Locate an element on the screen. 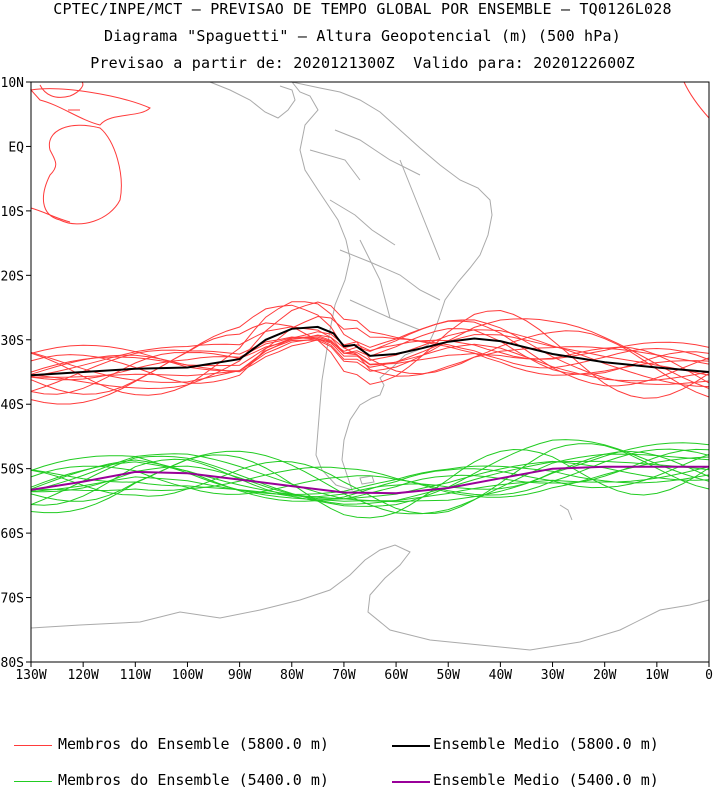 This screenshot has height=792, width=725. lon-tick-label: 80W is located at coordinates (292, 675).